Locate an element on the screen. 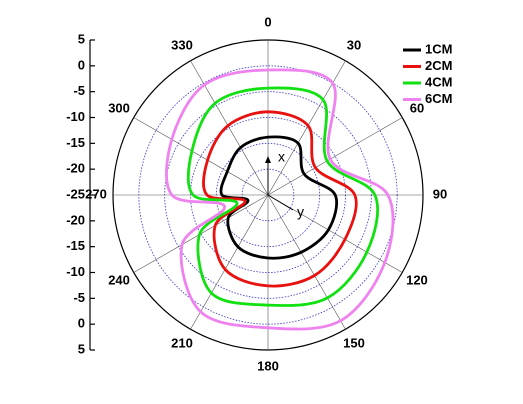 This screenshot has height=404, width=523. angle-label: 180 is located at coordinates (268, 365).